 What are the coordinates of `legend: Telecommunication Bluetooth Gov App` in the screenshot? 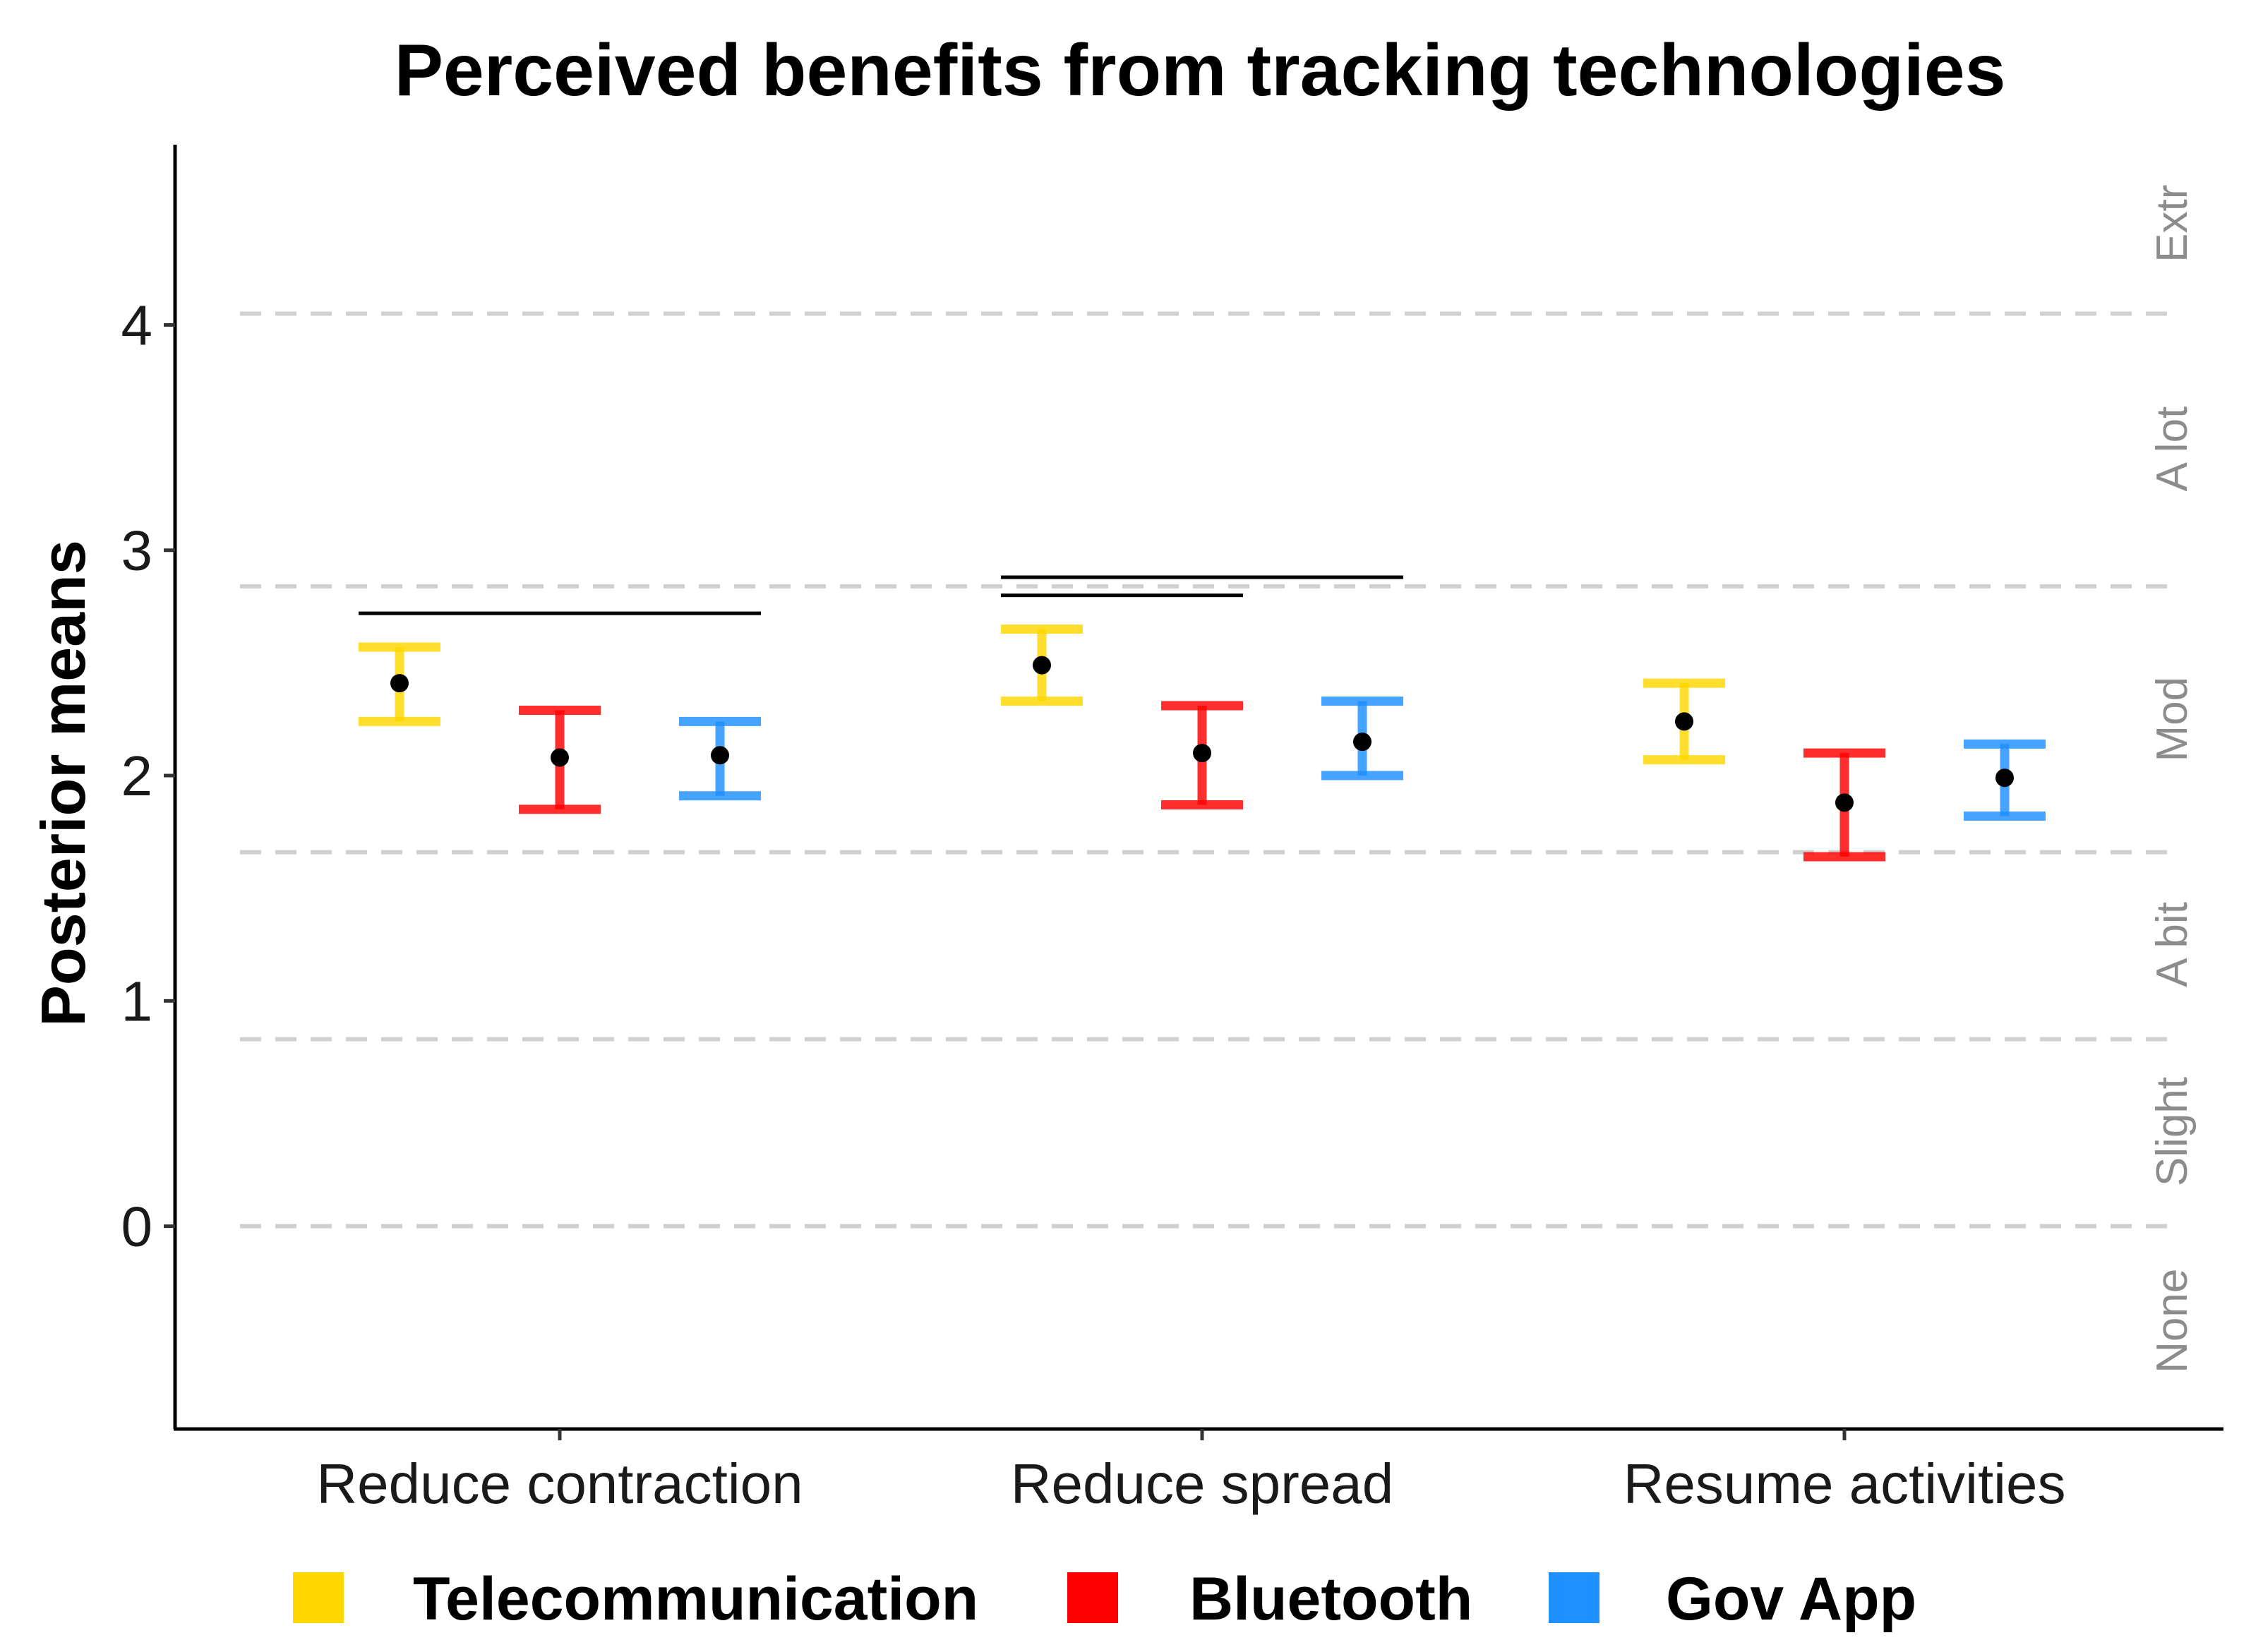 It's located at (1104, 1599).